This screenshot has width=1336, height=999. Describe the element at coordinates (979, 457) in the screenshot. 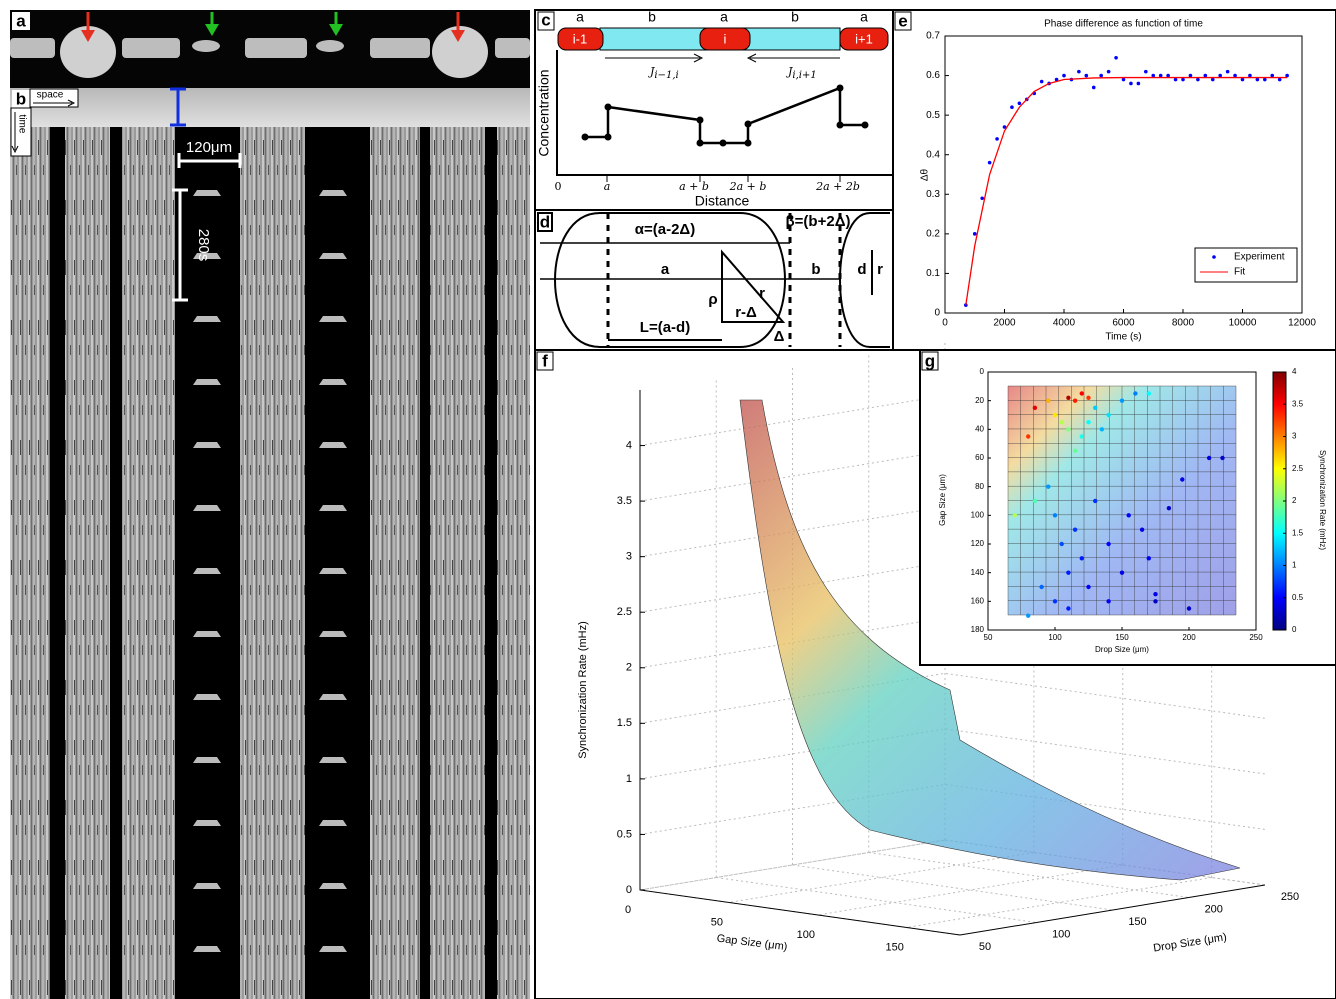

I see `y-tick-label: 60` at that location.